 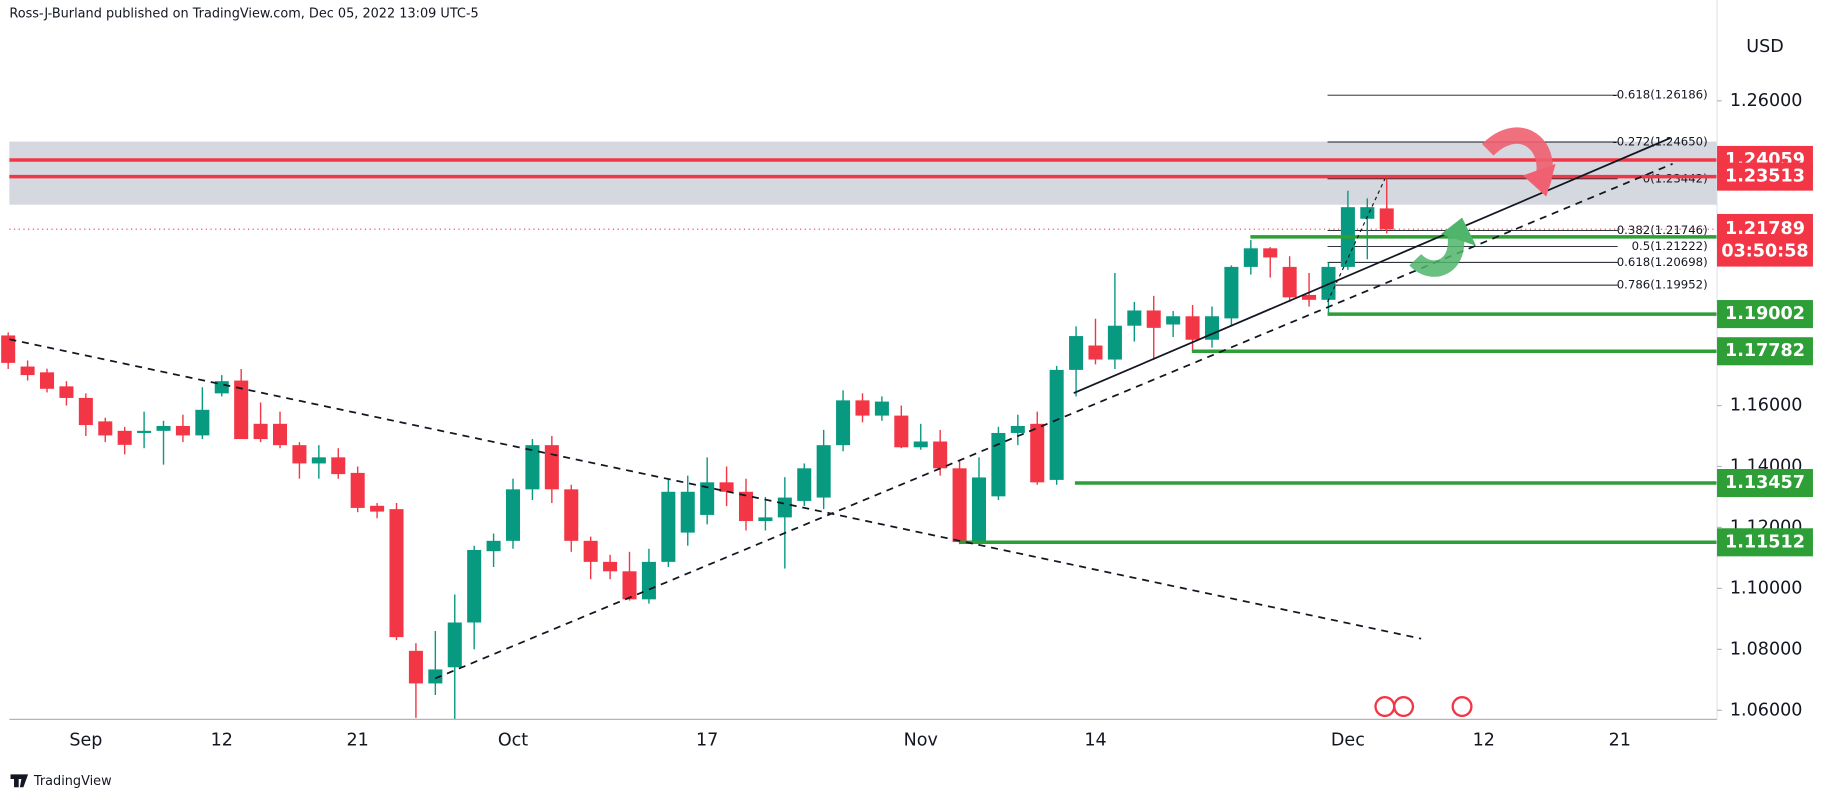 I want to click on x-tick-label: 14, so click(x=1095, y=740).